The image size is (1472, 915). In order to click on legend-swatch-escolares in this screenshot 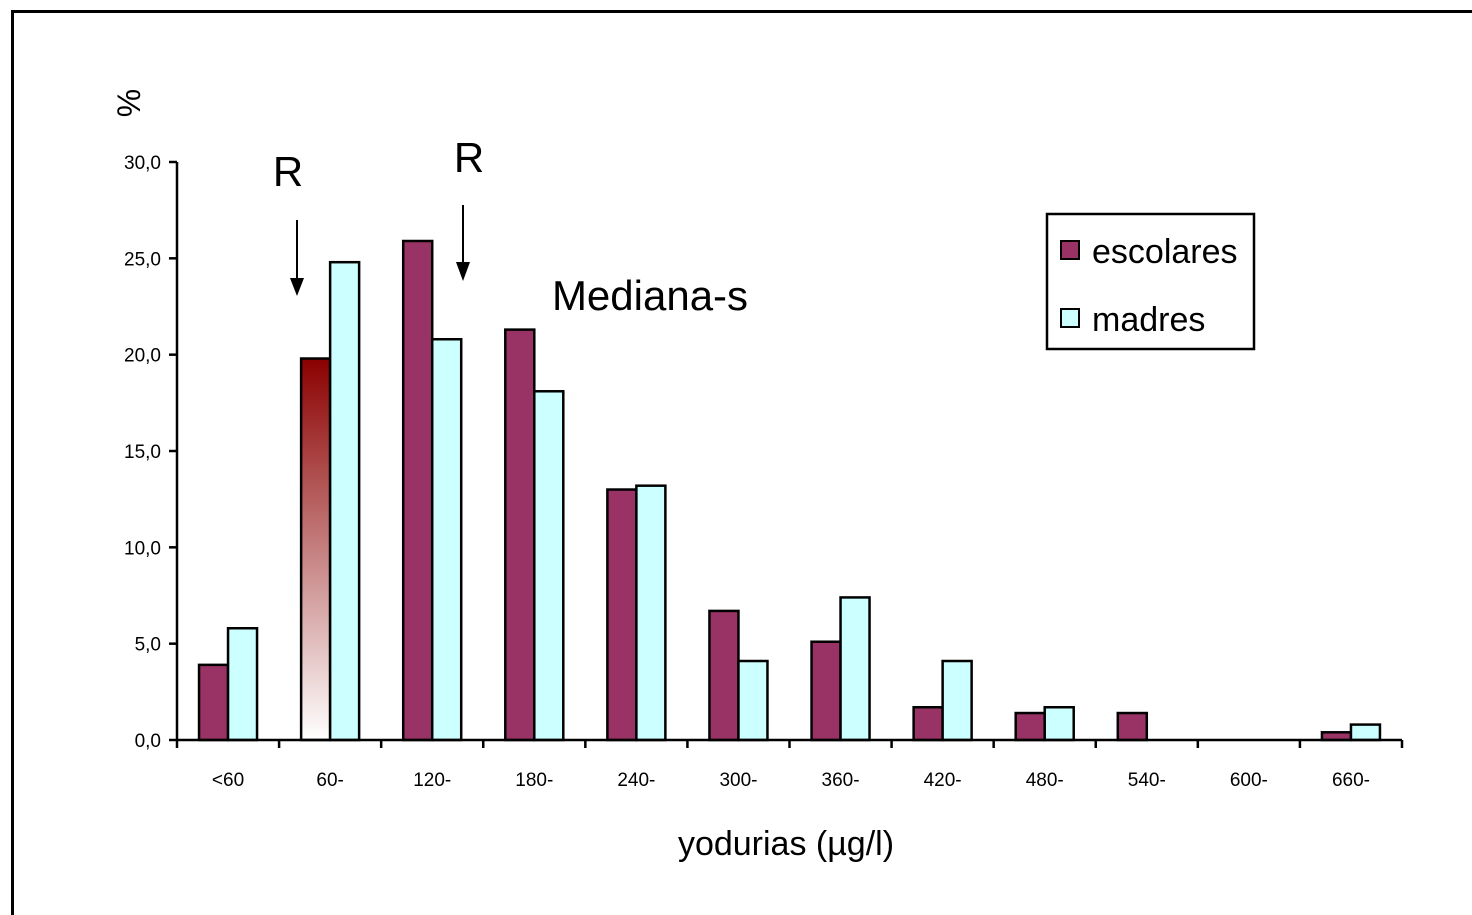, I will do `click(1070, 250)`.